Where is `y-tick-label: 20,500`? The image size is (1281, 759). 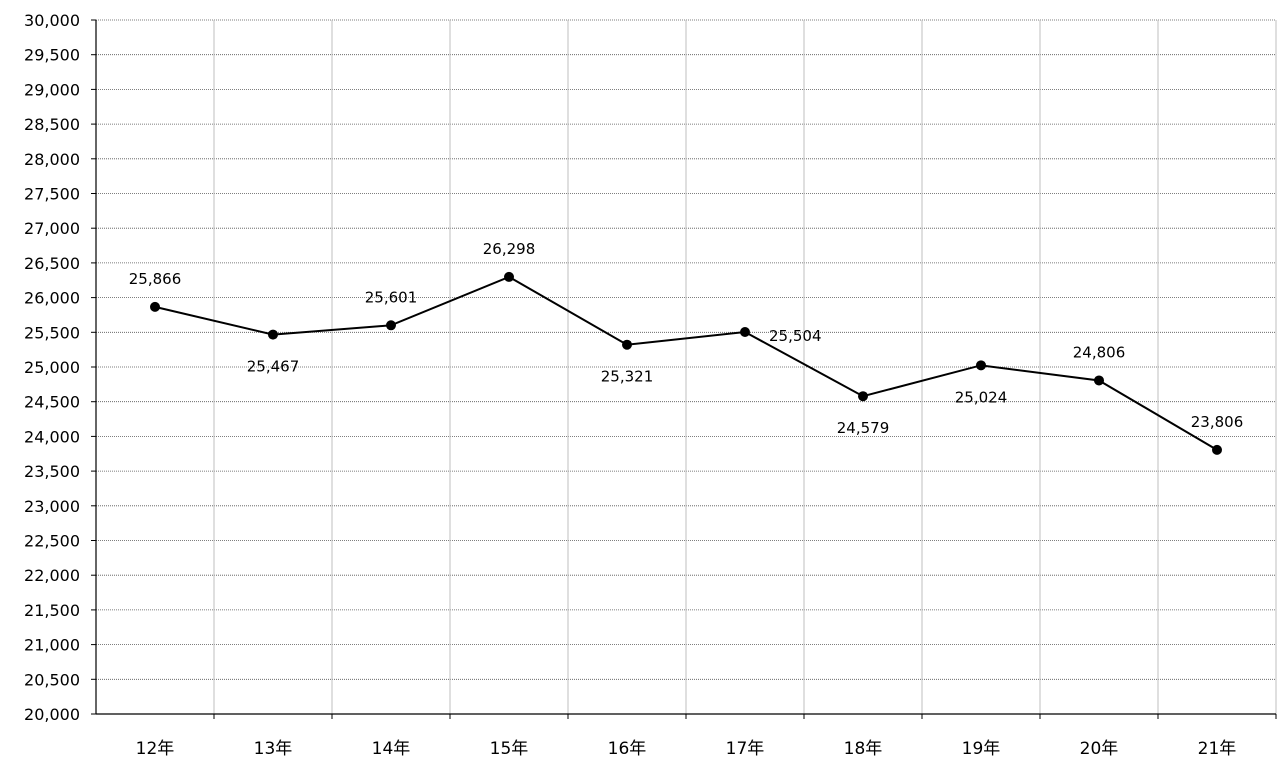 y-tick-label: 20,500 is located at coordinates (52, 679).